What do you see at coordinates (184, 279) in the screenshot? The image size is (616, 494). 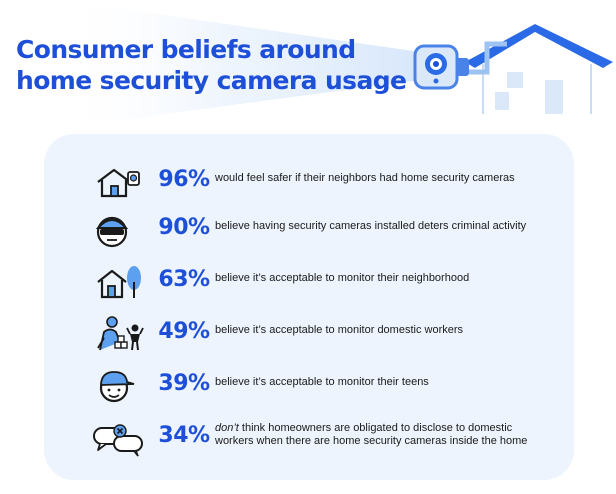 I see `stat-percent: 63%` at bounding box center [184, 279].